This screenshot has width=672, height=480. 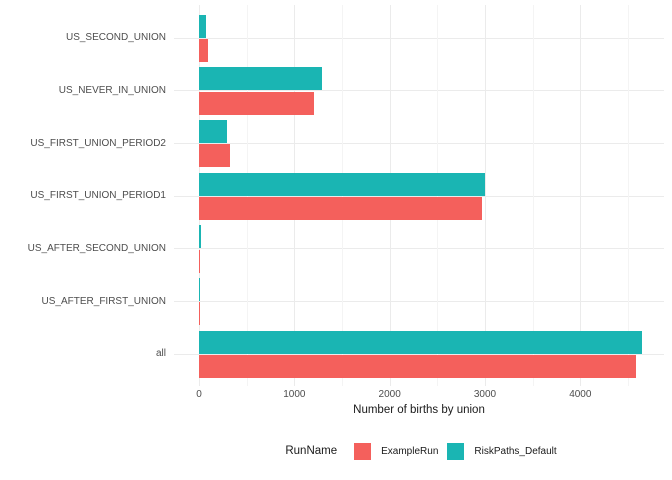 What do you see at coordinates (410, 451) in the screenshot?
I see `legend-label-ExampleRun: ExampleRun` at bounding box center [410, 451].